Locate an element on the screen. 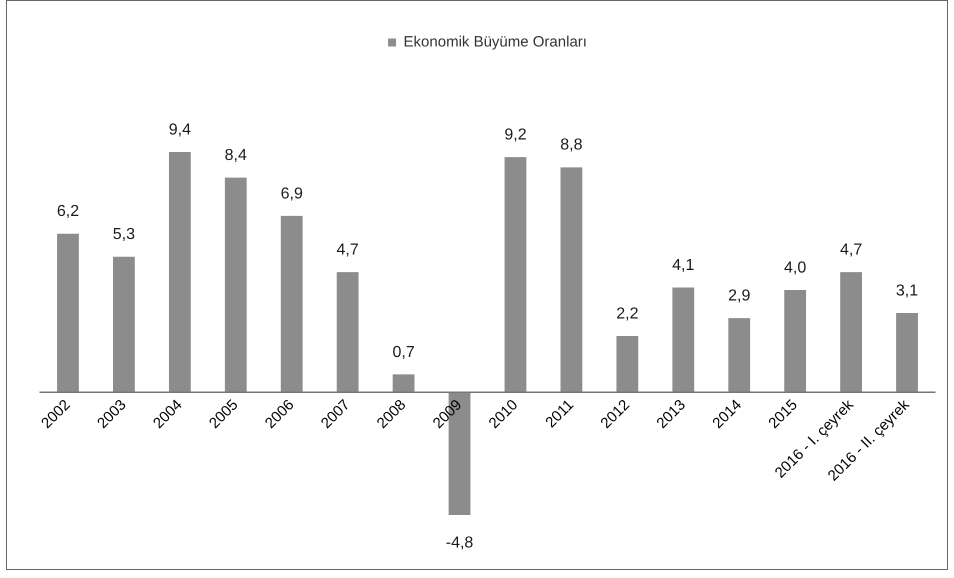 The width and height of the screenshot is (954, 578). data-label: 5,3 is located at coordinates (124, 235).